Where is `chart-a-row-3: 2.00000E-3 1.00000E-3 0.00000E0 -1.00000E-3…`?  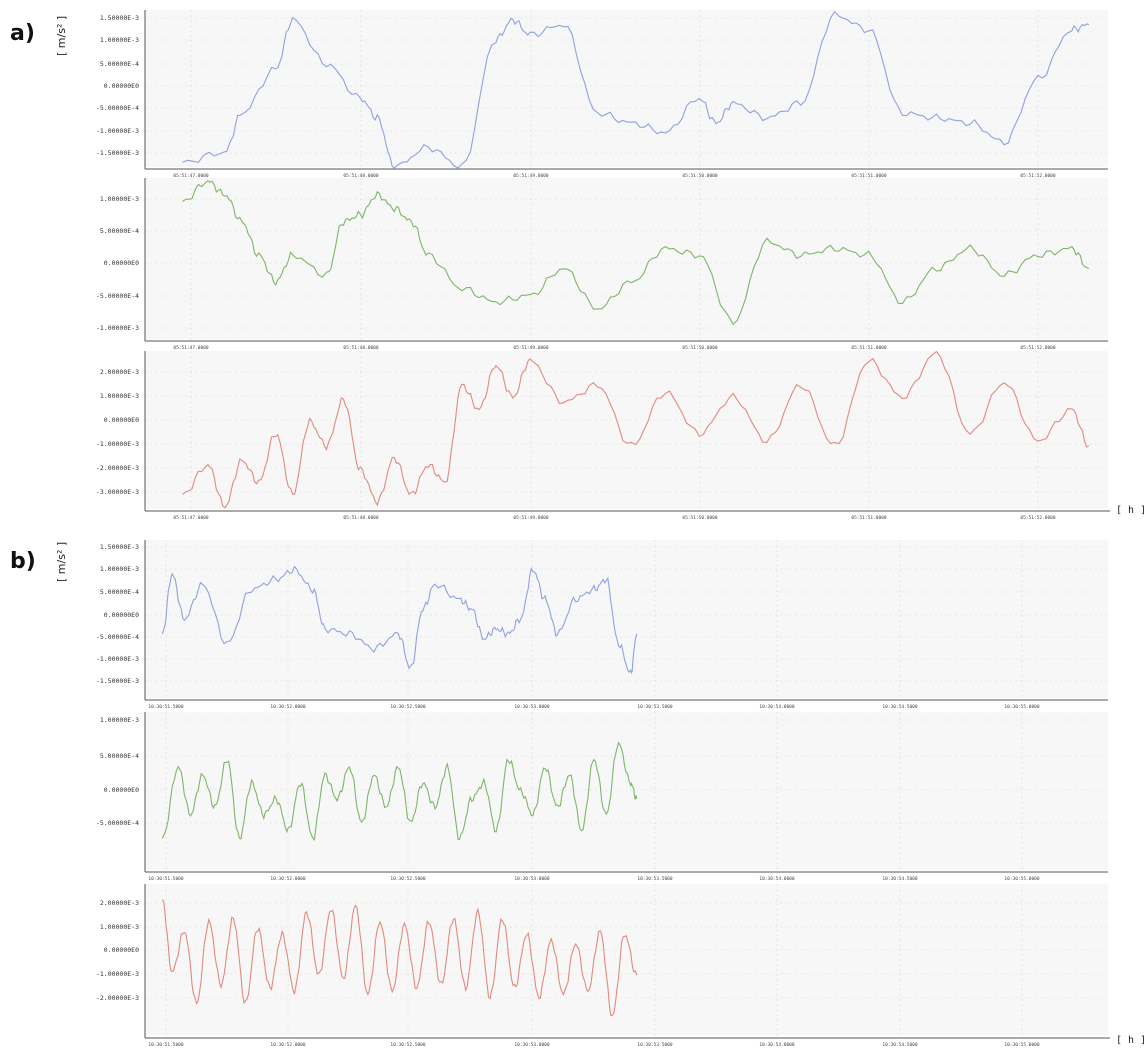 chart-a-row-3: 2.00000E-3 1.00000E-3 0.00000E0 -1.00000E-3… is located at coordinates (603, 435).